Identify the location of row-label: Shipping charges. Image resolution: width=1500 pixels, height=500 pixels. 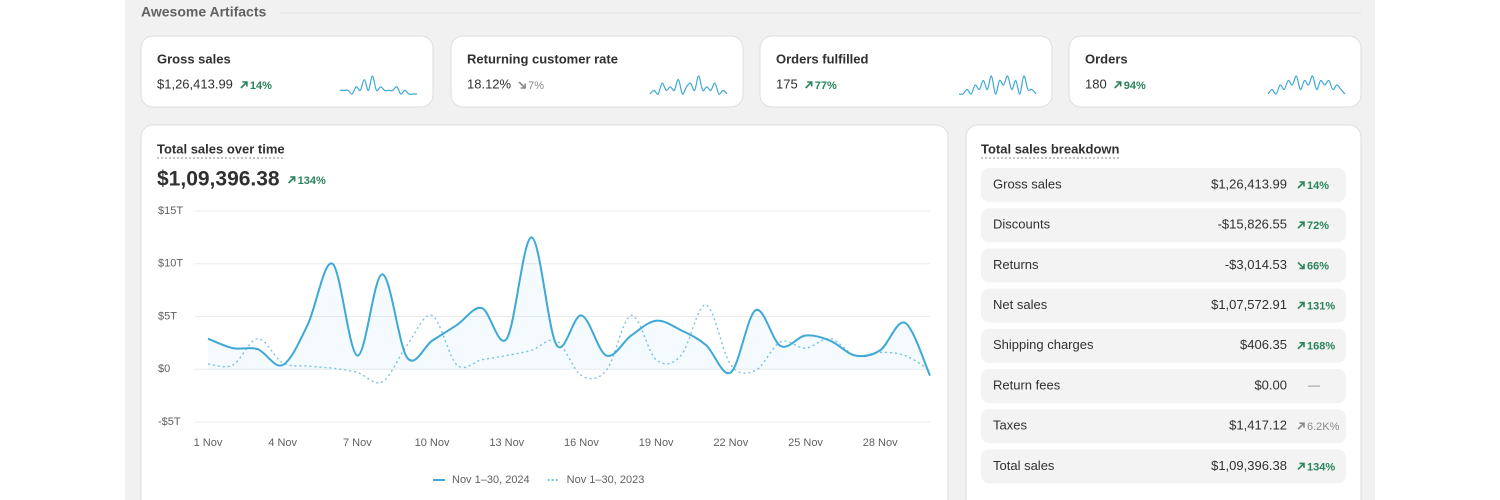
(1043, 344).